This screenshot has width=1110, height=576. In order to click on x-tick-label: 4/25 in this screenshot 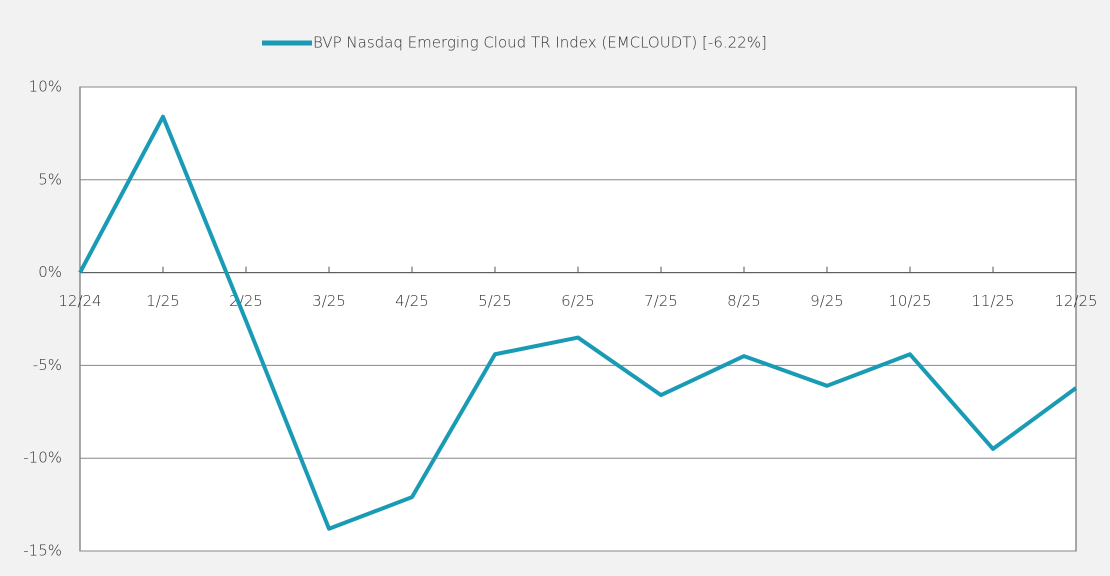, I will do `click(412, 301)`.